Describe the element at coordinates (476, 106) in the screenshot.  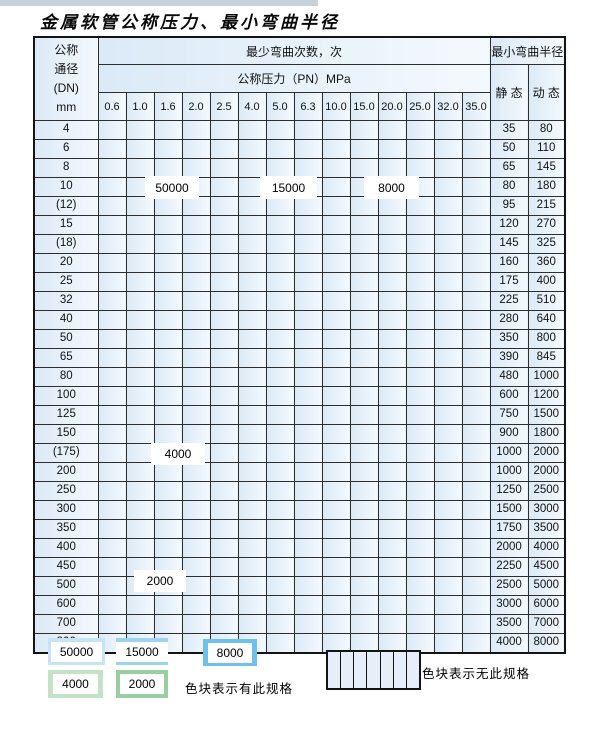
I see `pressure-col-header: 35.0` at that location.